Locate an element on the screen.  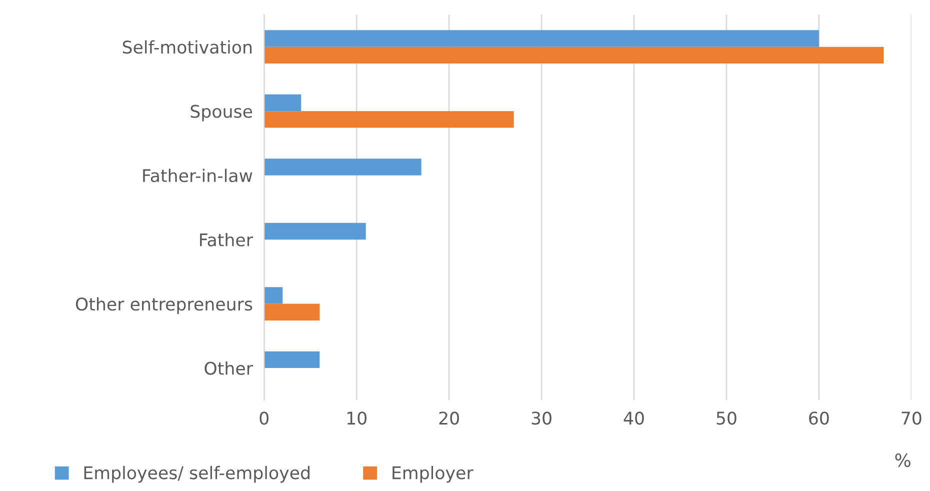
x-tick-label: 70 is located at coordinates (912, 418).